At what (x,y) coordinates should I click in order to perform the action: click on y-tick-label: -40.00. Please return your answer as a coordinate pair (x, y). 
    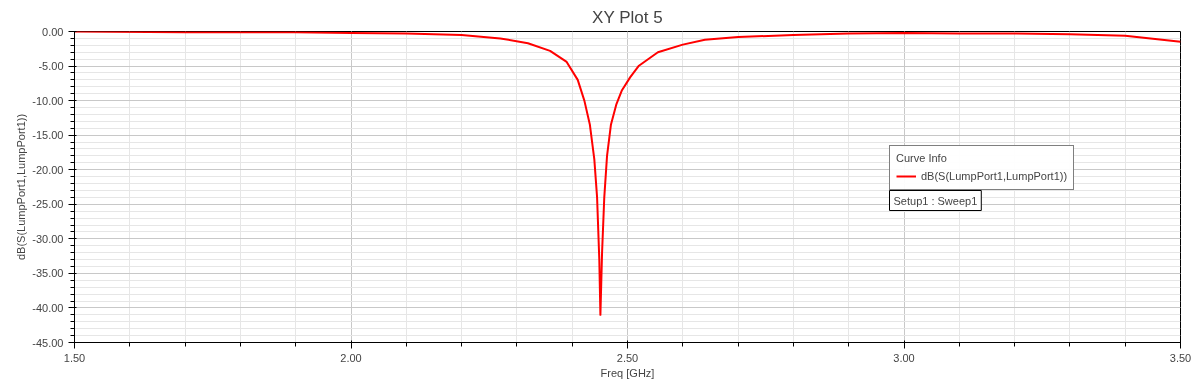
    Looking at the image, I should click on (48, 307).